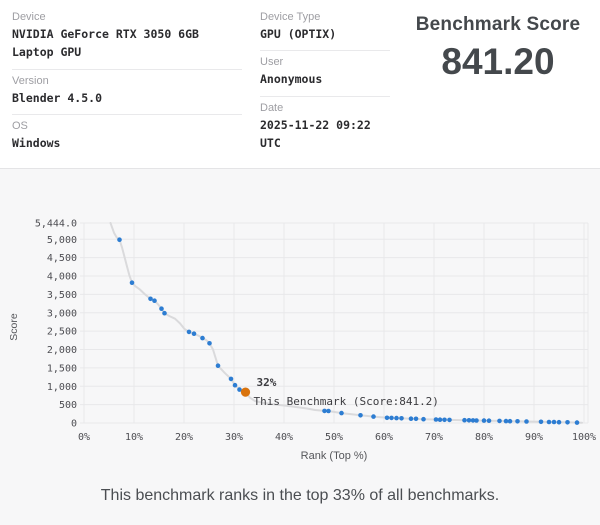 Image resolution: width=600 pixels, height=525 pixels. What do you see at coordinates (291, 79) in the screenshot?
I see `user-value: Anonymous` at bounding box center [291, 79].